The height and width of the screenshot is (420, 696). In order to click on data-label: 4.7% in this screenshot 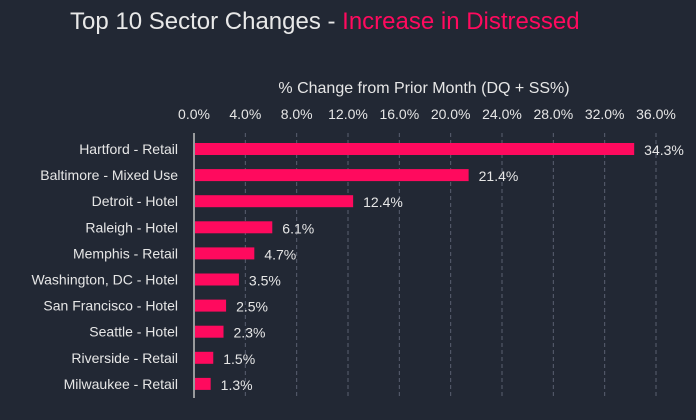, I will do `click(280, 254)`.